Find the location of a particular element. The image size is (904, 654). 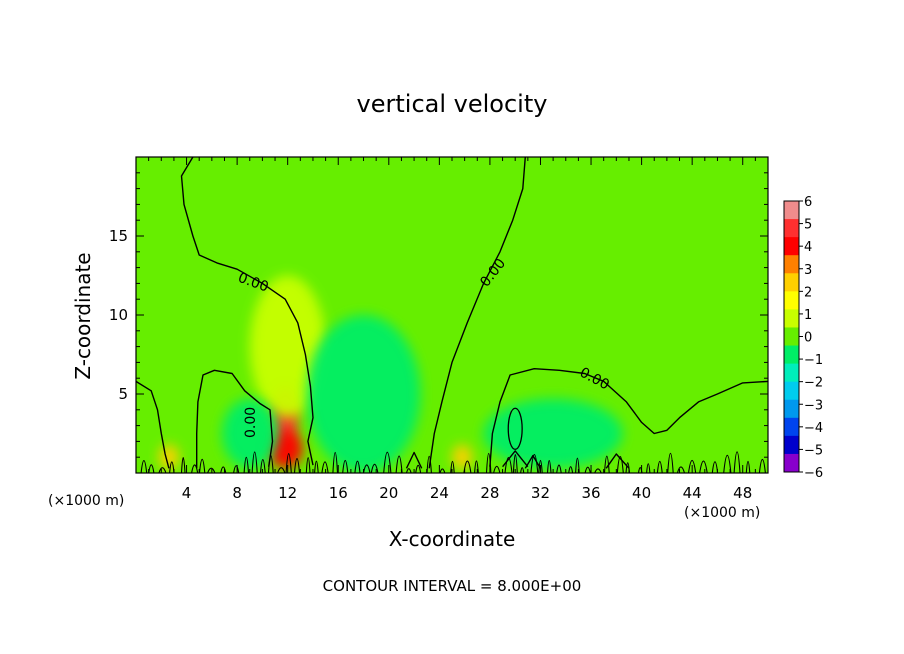

y-tick-label: 10 is located at coordinates (118, 315).